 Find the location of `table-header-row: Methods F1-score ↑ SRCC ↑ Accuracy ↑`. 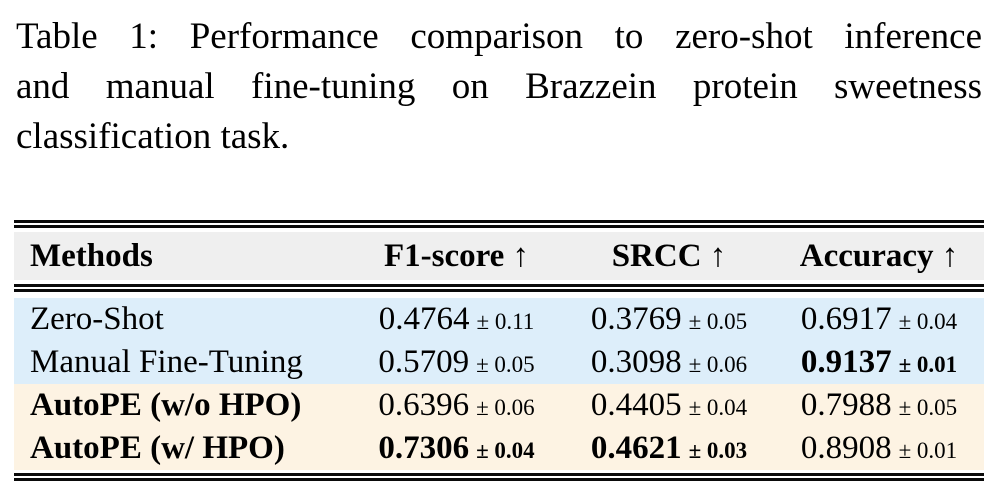

table-header-row: Methods F1-score ↑ SRCC ↑ Accuracy ↑ is located at coordinates (499, 256).